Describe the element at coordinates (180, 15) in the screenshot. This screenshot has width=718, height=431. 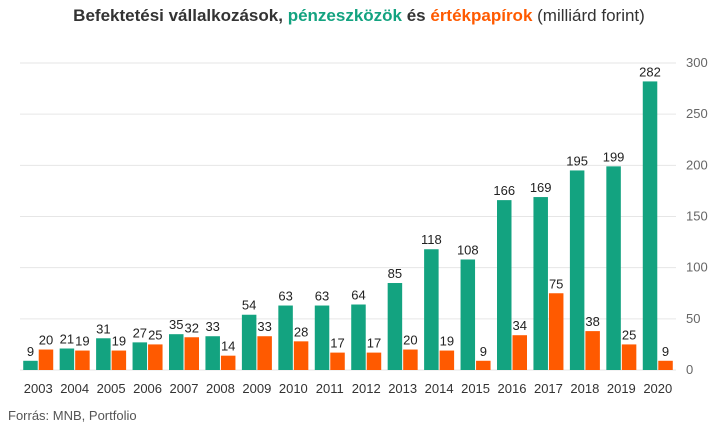
I see `title-part-1: Befektetési vállalkozások,` at that location.